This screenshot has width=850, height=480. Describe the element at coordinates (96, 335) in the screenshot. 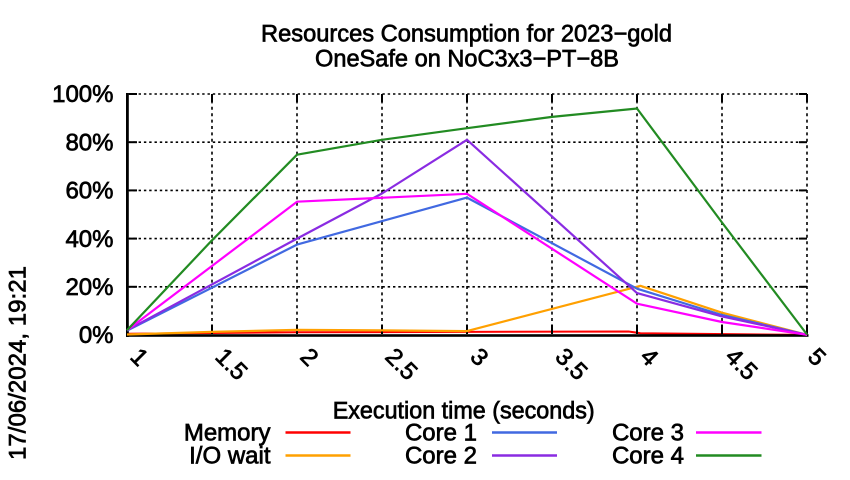

I see `svg-text: 0%` at that location.